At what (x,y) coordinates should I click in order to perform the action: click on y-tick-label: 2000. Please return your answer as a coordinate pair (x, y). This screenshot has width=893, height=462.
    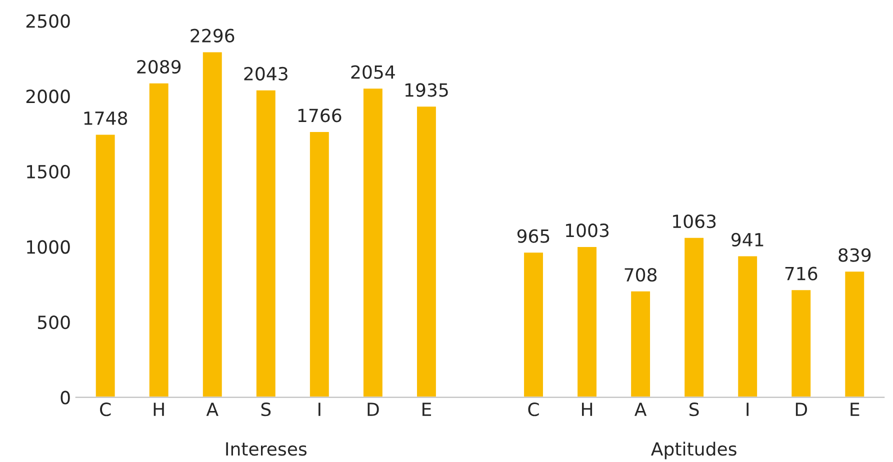
    Looking at the image, I should click on (48, 97).